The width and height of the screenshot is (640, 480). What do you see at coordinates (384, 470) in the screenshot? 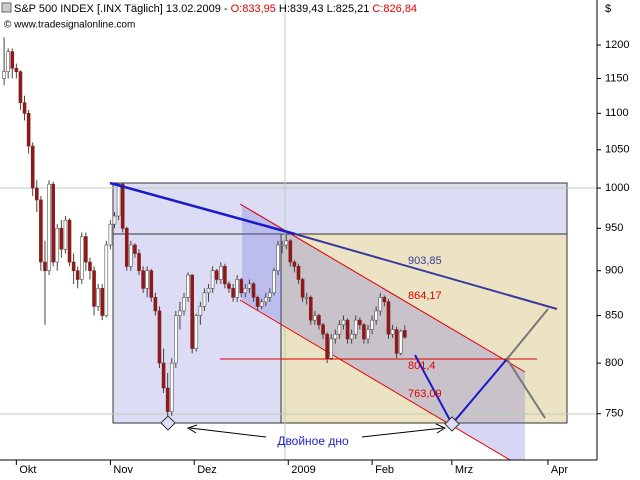
I see `x-tick-label: Feb` at bounding box center [384, 470].